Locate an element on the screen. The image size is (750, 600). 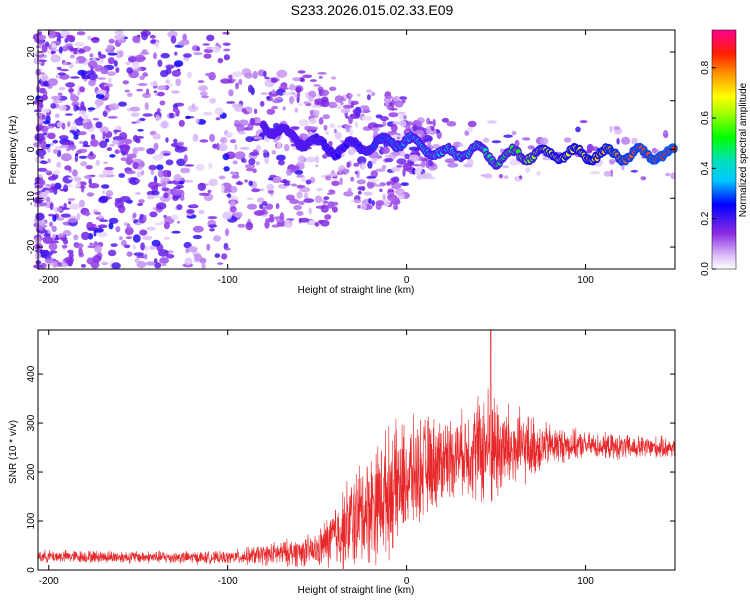
snr-y-tick-label: 0 is located at coordinates (31, 570).